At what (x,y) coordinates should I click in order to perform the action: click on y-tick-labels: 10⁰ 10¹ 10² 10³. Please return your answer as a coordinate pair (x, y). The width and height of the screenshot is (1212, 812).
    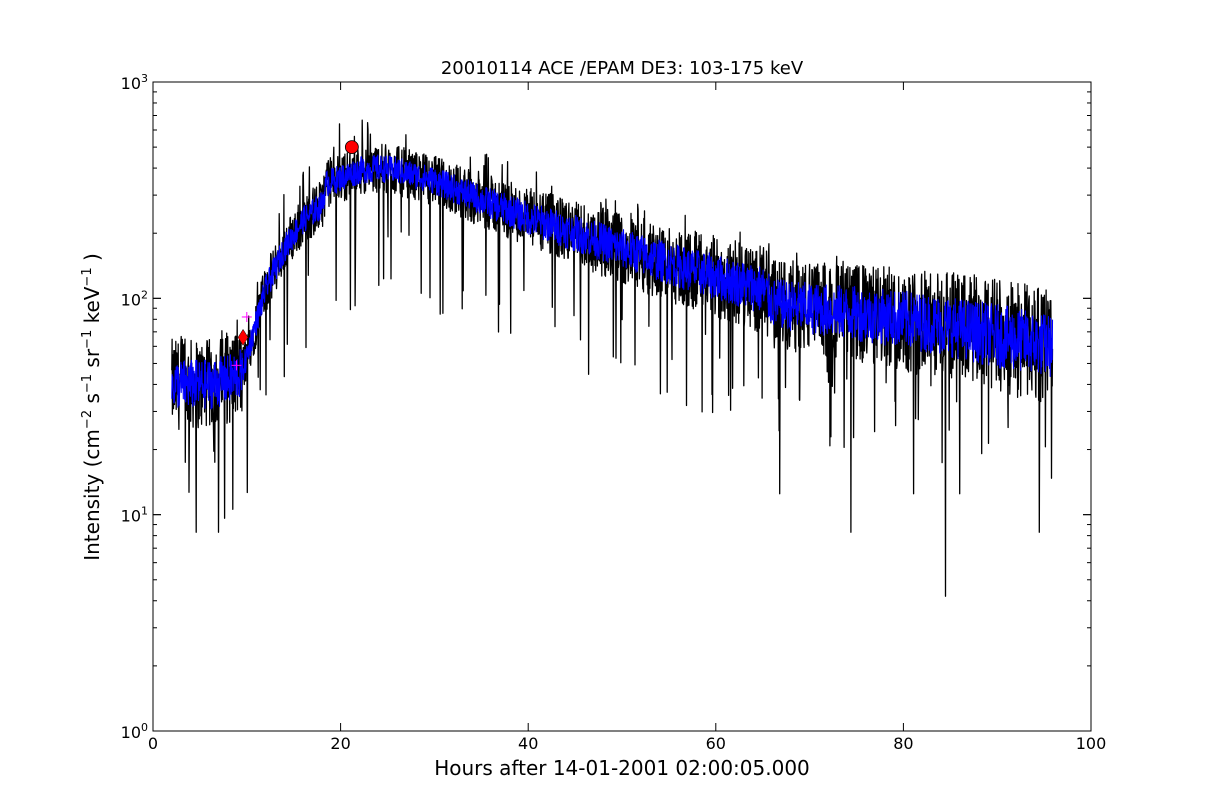
    Looking at the image, I should click on (134, 407).